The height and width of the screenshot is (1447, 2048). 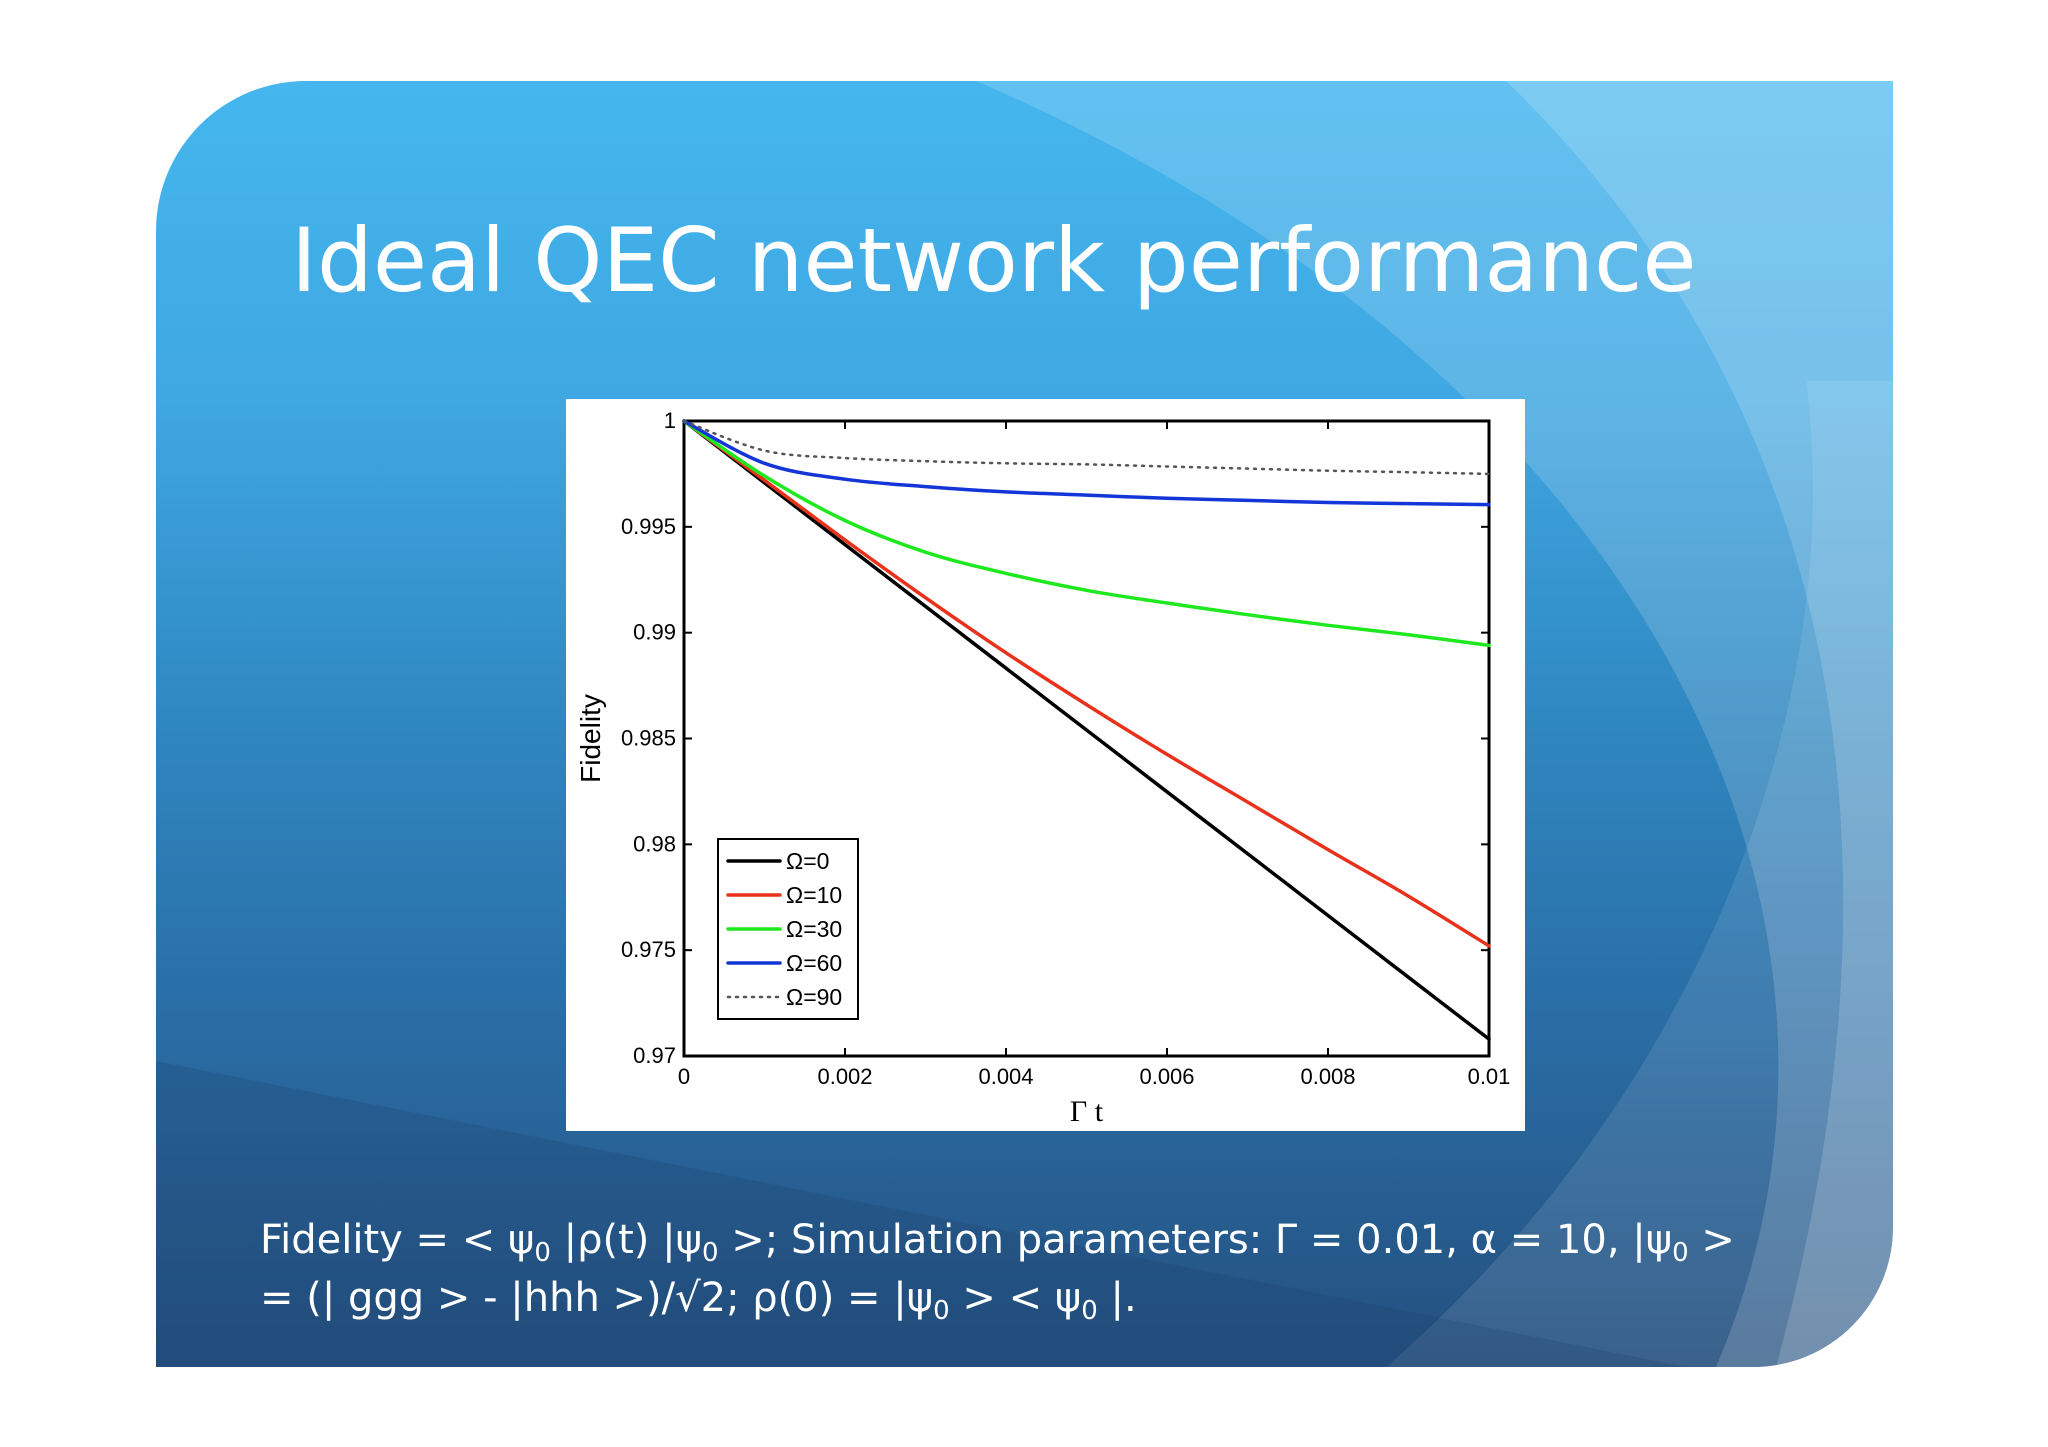 What do you see at coordinates (1087, 1111) in the screenshot?
I see `x-axis-label: Γ t` at bounding box center [1087, 1111].